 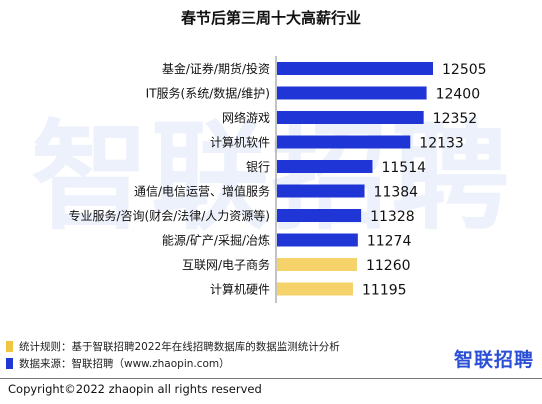 I want to click on data-label: 11274, so click(x=389, y=242).